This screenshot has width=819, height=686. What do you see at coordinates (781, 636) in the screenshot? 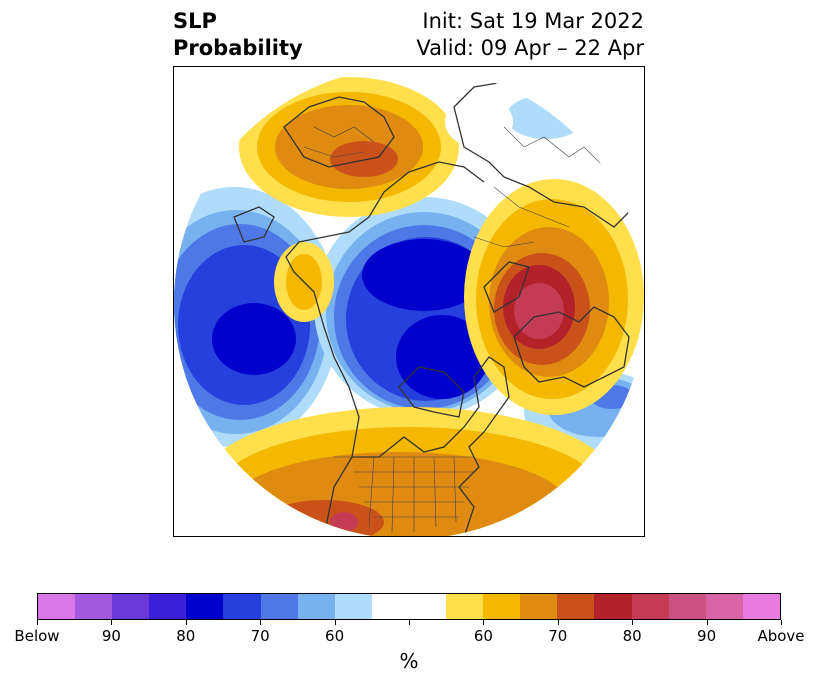
I see `colorbar-tick-label: Above` at bounding box center [781, 636].